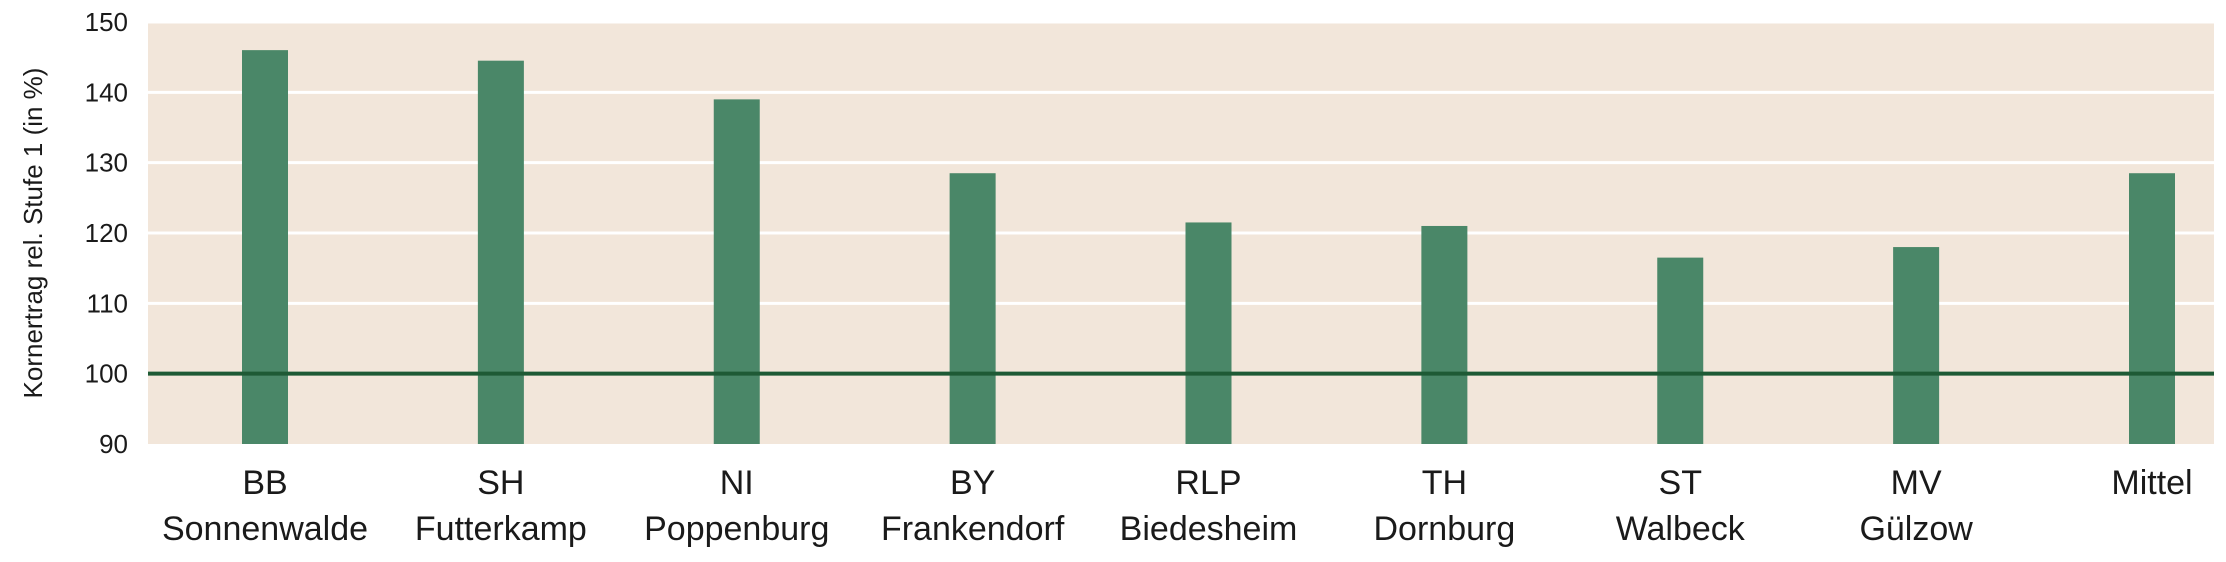 The height and width of the screenshot is (562, 2226). I want to click on category-label-code: ST, so click(1680, 483).